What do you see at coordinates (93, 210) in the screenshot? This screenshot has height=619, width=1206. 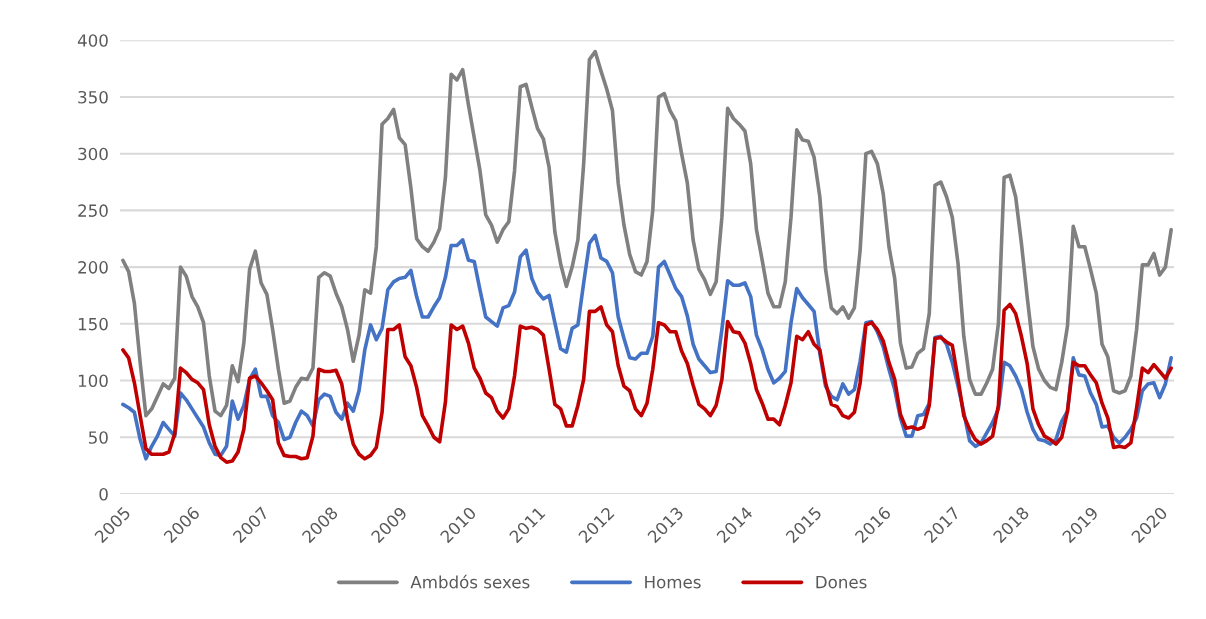 I see `y-tick-label: 250` at bounding box center [93, 210].